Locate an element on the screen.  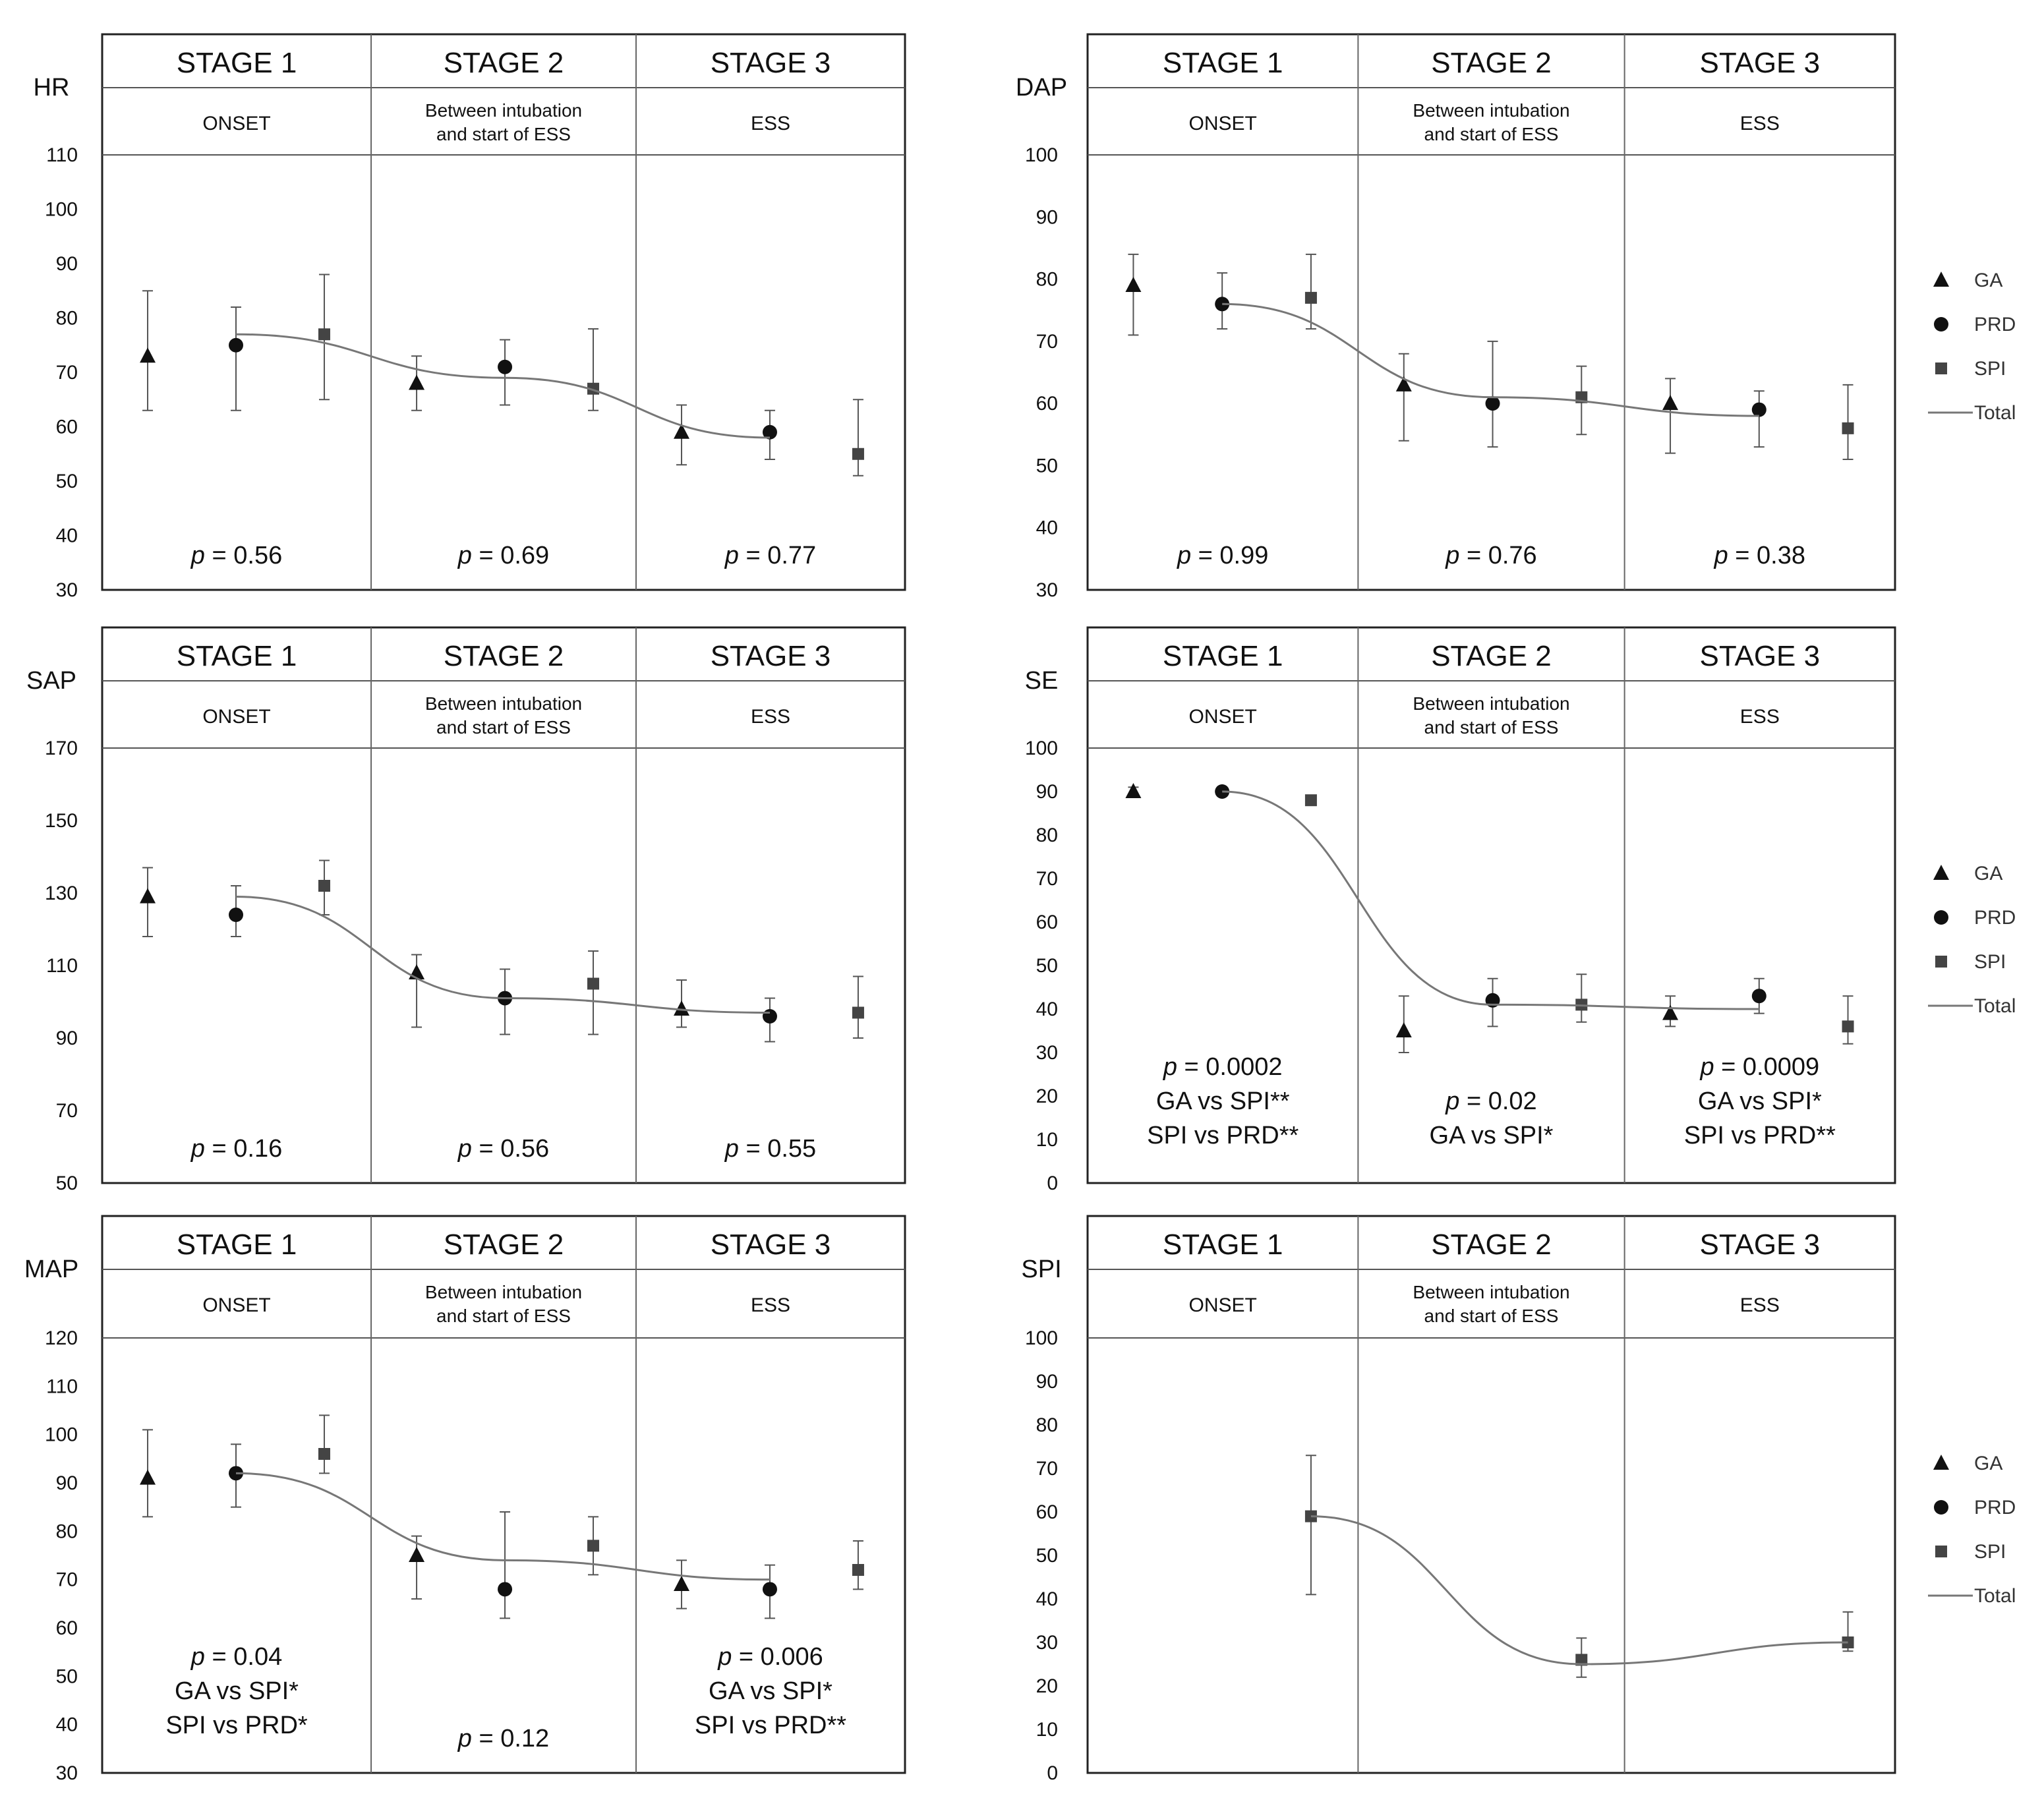
y-tick-label: 0 is located at coordinates (1052, 1183).